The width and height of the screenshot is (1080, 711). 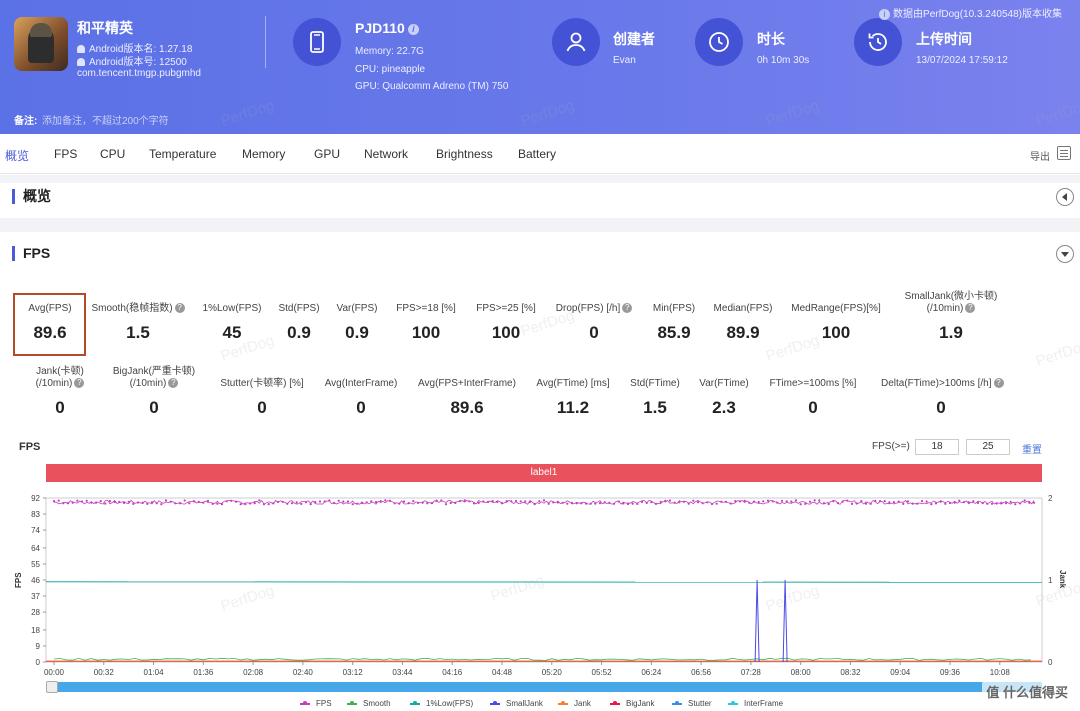 I want to click on time-range-slider, so click(x=544, y=687).